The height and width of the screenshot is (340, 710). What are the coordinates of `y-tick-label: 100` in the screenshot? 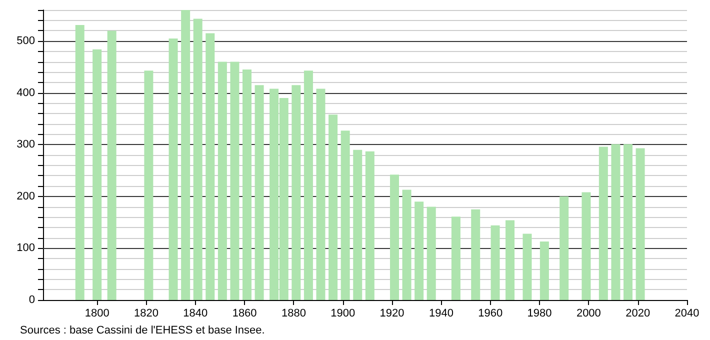 It's located at (25, 248).